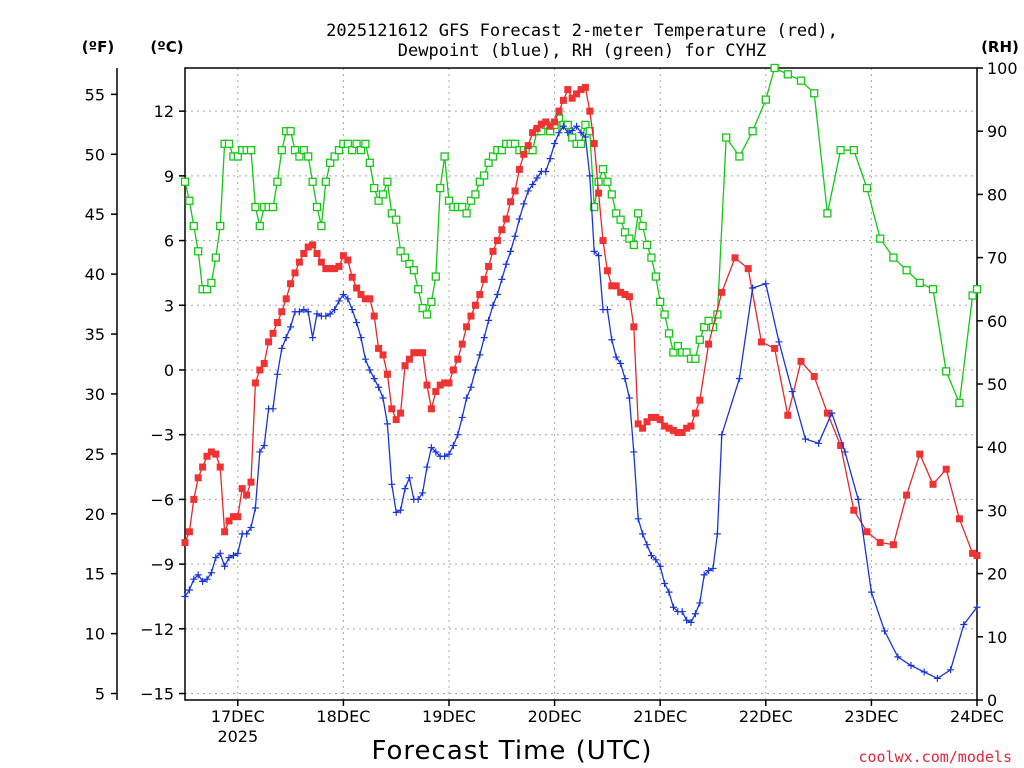 This screenshot has width=1024, height=768. I want to click on rh-tick-label: 40, so click(997, 447).